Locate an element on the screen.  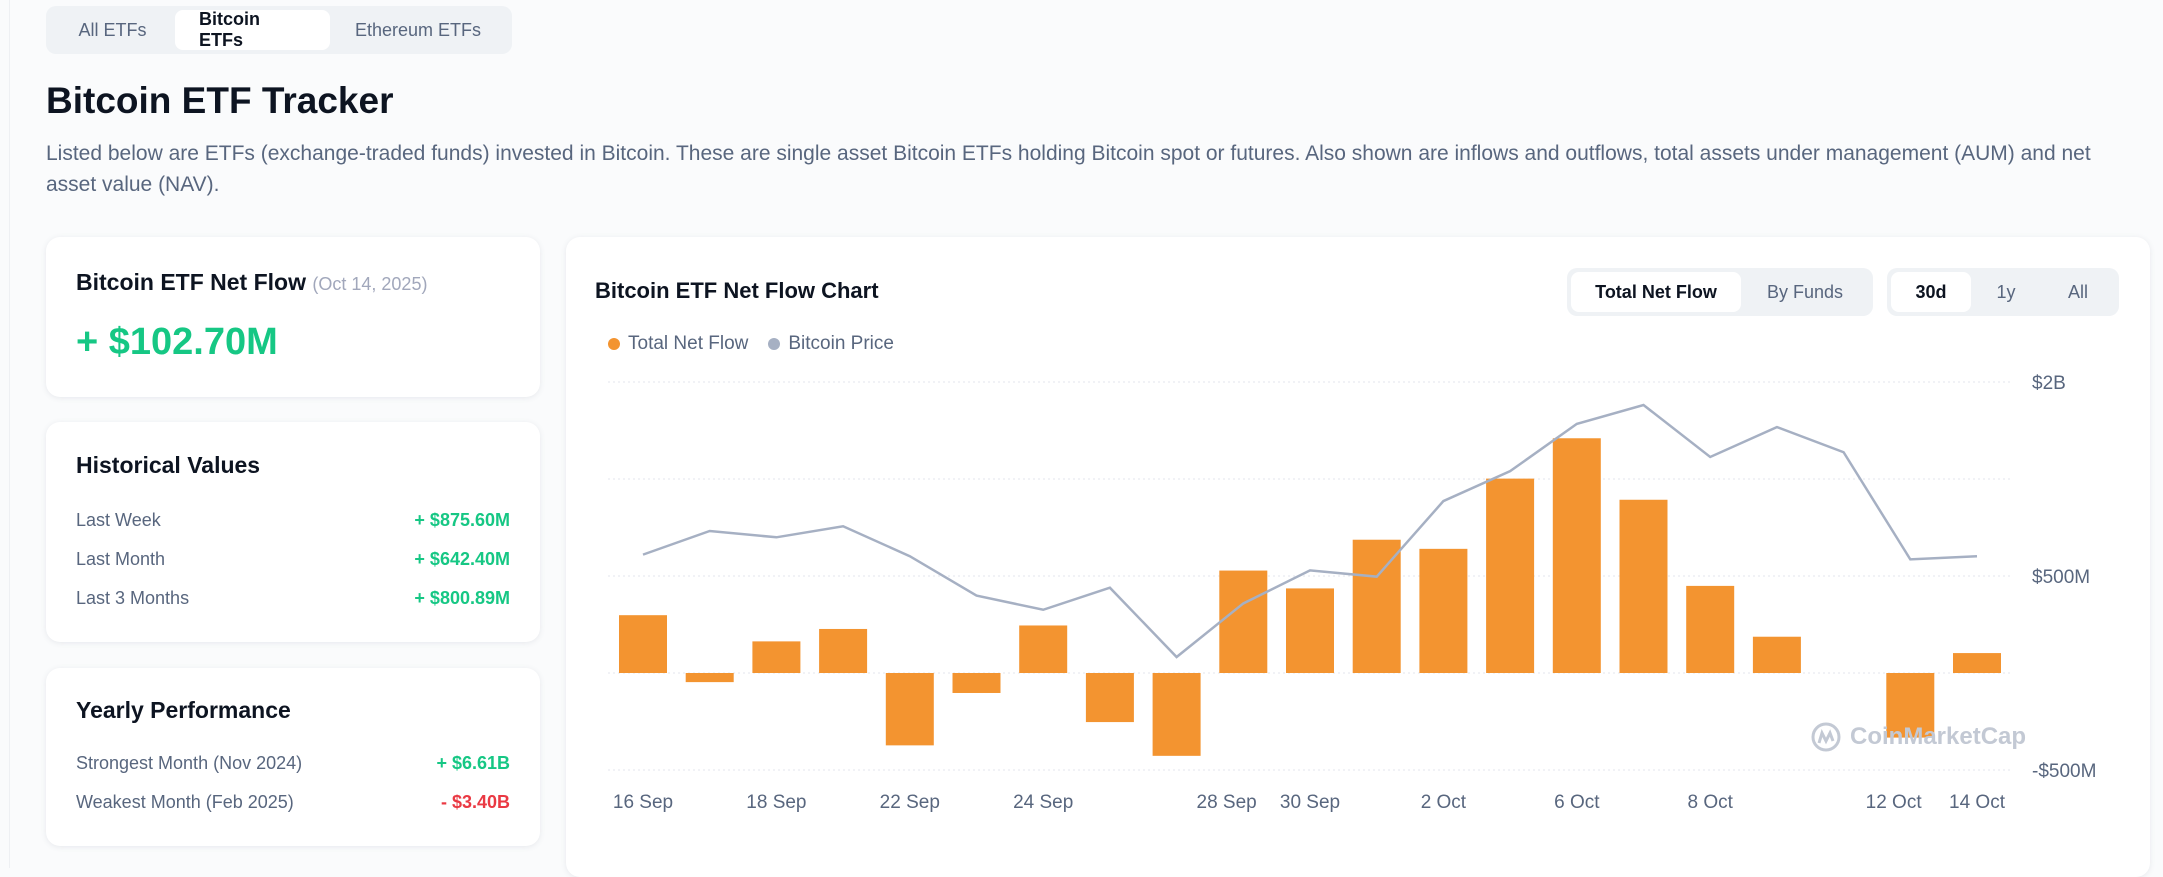
yearly-row: Strongest Month (Nov 2024) + $6.61B is located at coordinates (293, 763).